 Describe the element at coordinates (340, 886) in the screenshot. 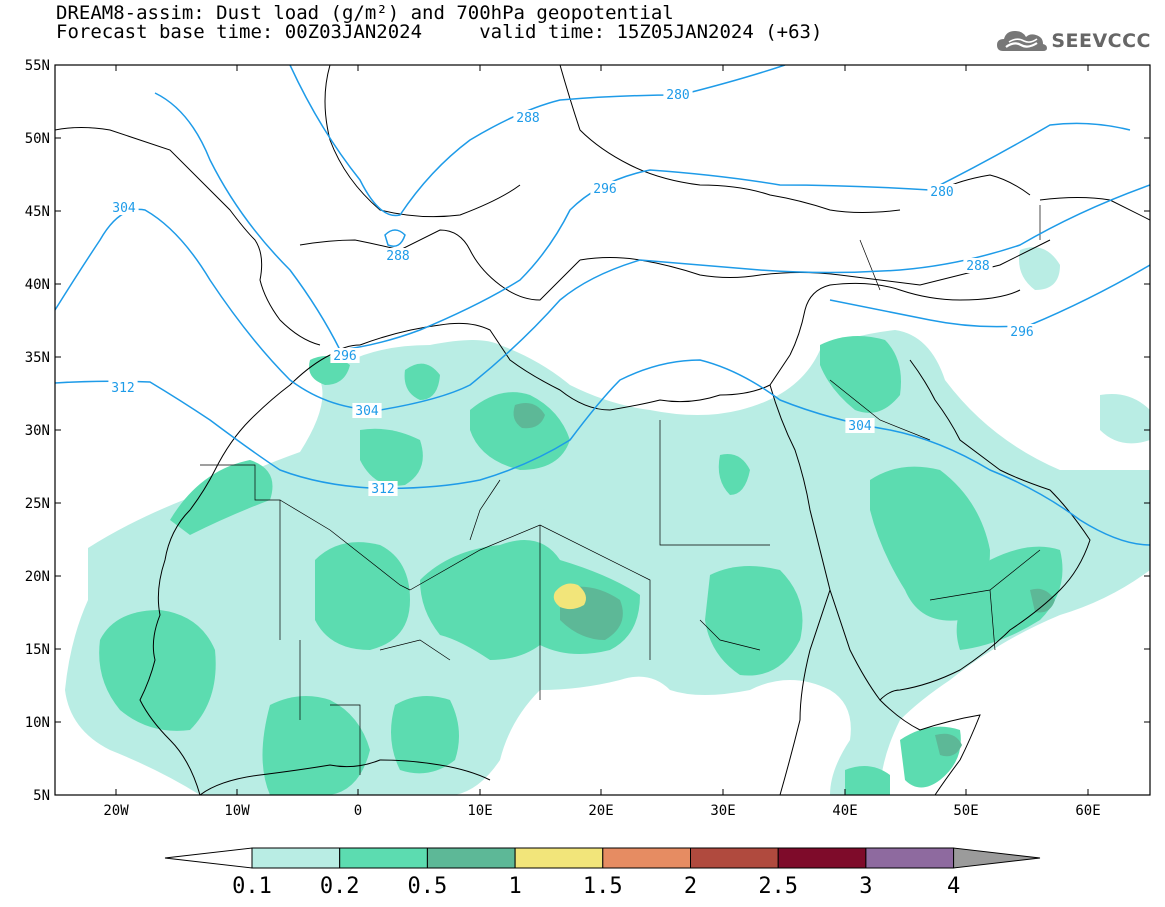

I see `colorbar-tick-label: 0.2` at that location.